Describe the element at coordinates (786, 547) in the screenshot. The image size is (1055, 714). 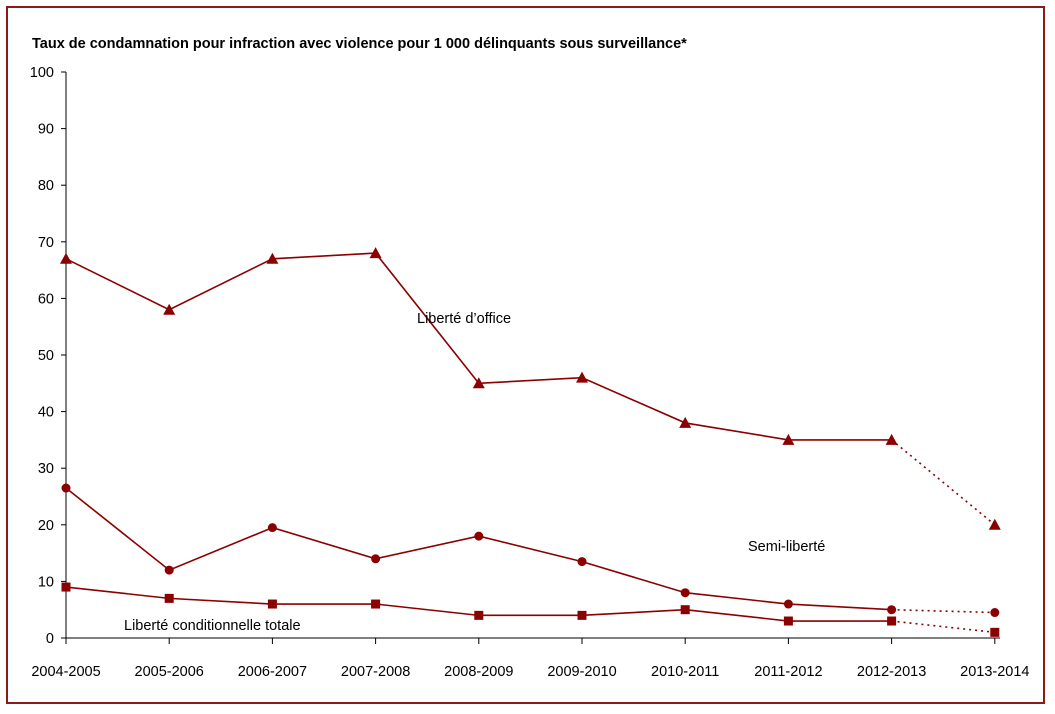
I see `series-label: Semi-liberté` at that location.